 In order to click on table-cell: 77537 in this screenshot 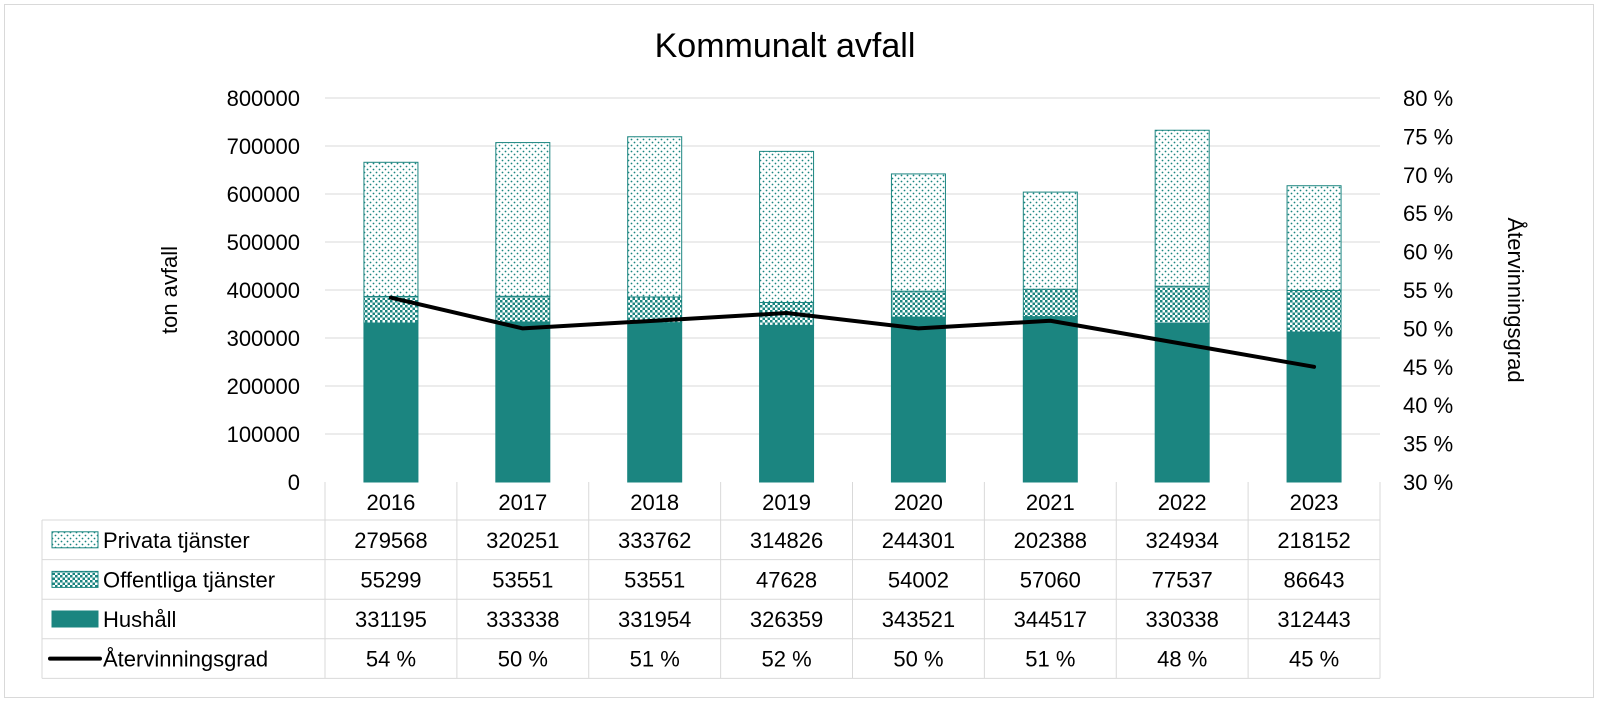, I will do `click(1182, 579)`.